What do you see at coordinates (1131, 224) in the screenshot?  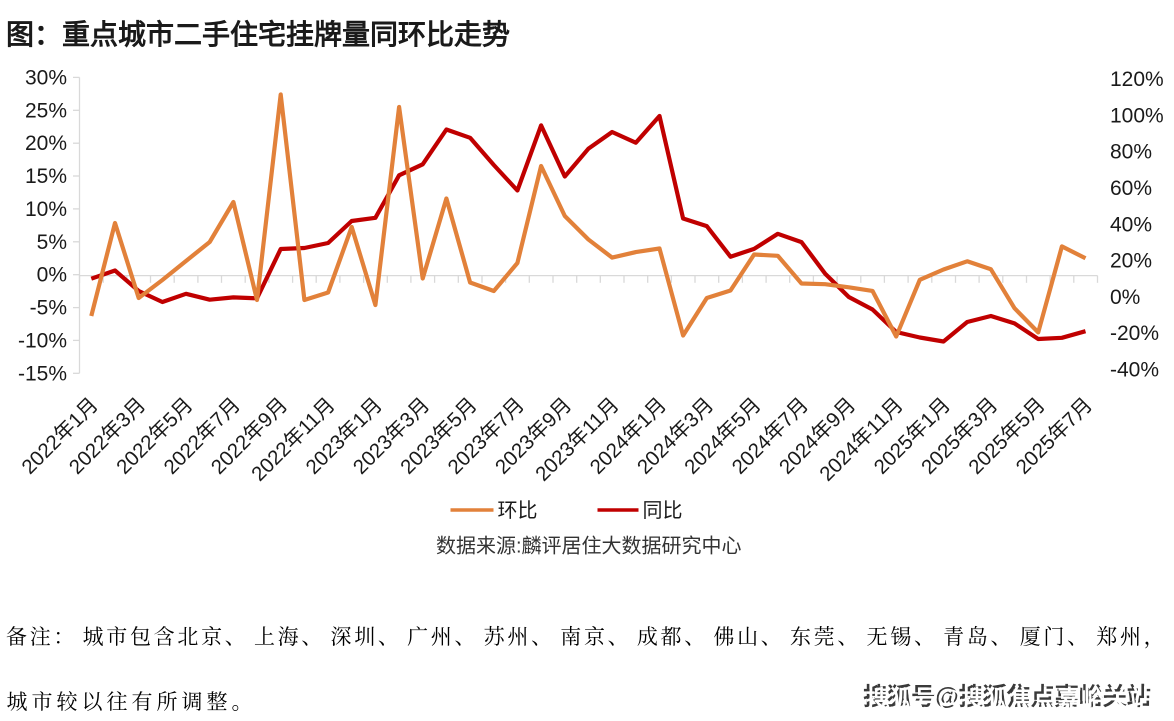 I see `svg-text: 40%` at bounding box center [1131, 224].